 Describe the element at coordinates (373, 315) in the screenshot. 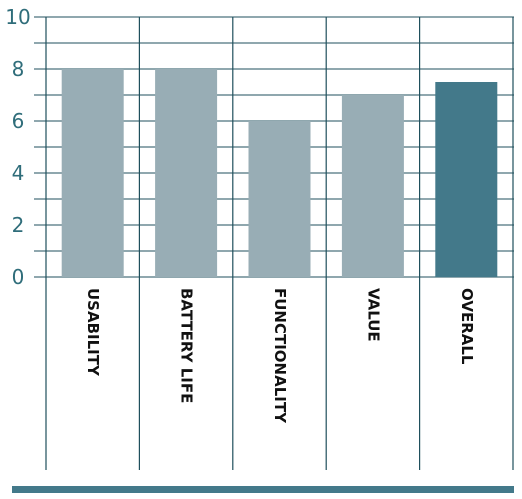

I see `x-category-label: VALUE` at that location.